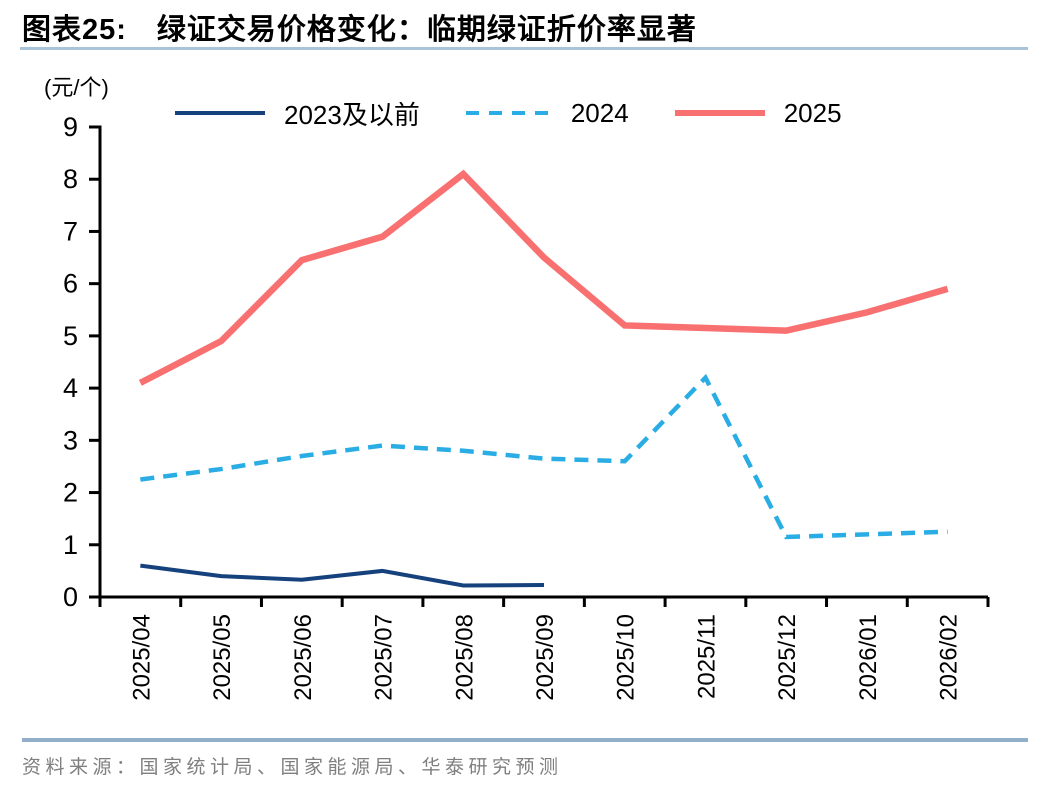 The image size is (1048, 792). Describe the element at coordinates (70, 231) in the screenshot. I see `svg-text: 7` at that location.